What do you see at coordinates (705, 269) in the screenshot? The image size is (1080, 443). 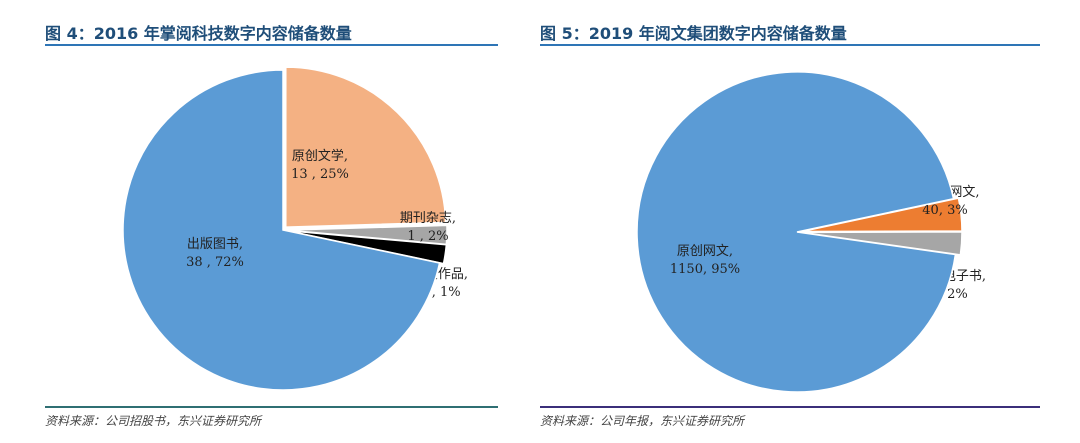 I see `slice-value-label: 1150, 95%` at bounding box center [705, 269].